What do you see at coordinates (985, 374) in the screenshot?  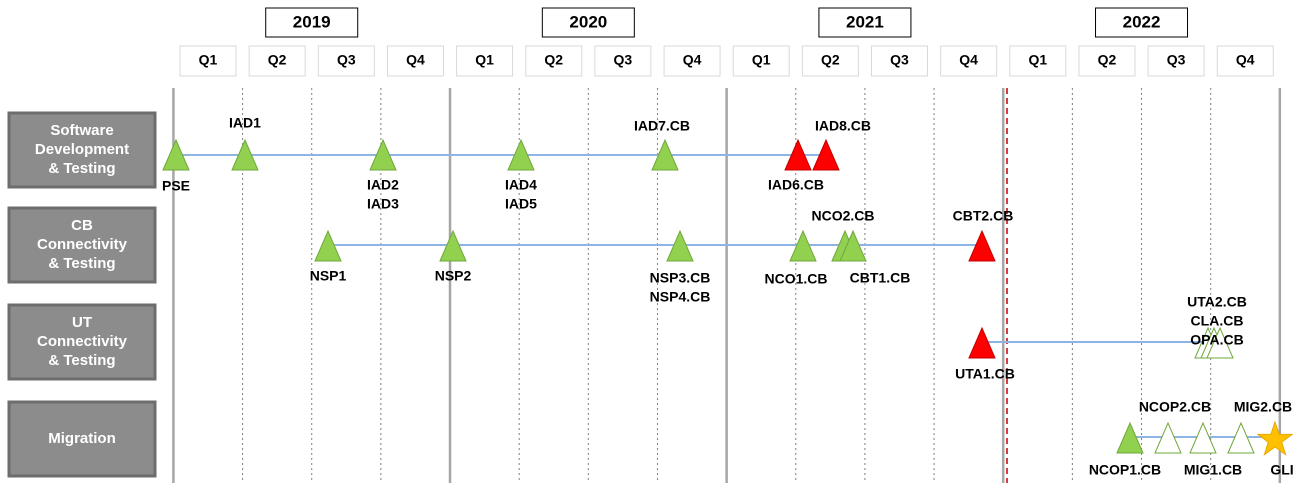 I see `milestone-label: UTA1.CB` at bounding box center [985, 374].